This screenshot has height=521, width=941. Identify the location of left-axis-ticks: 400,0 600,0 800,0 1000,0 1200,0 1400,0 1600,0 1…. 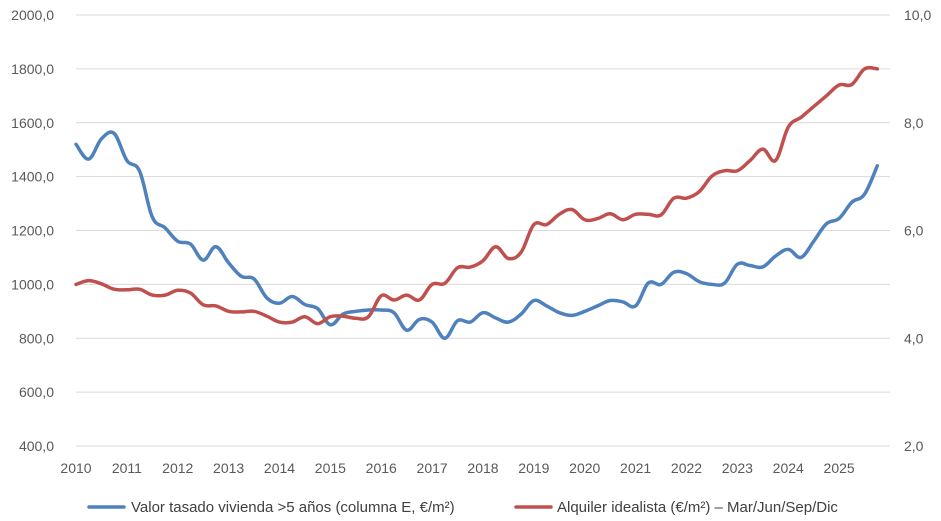
(32, 230).